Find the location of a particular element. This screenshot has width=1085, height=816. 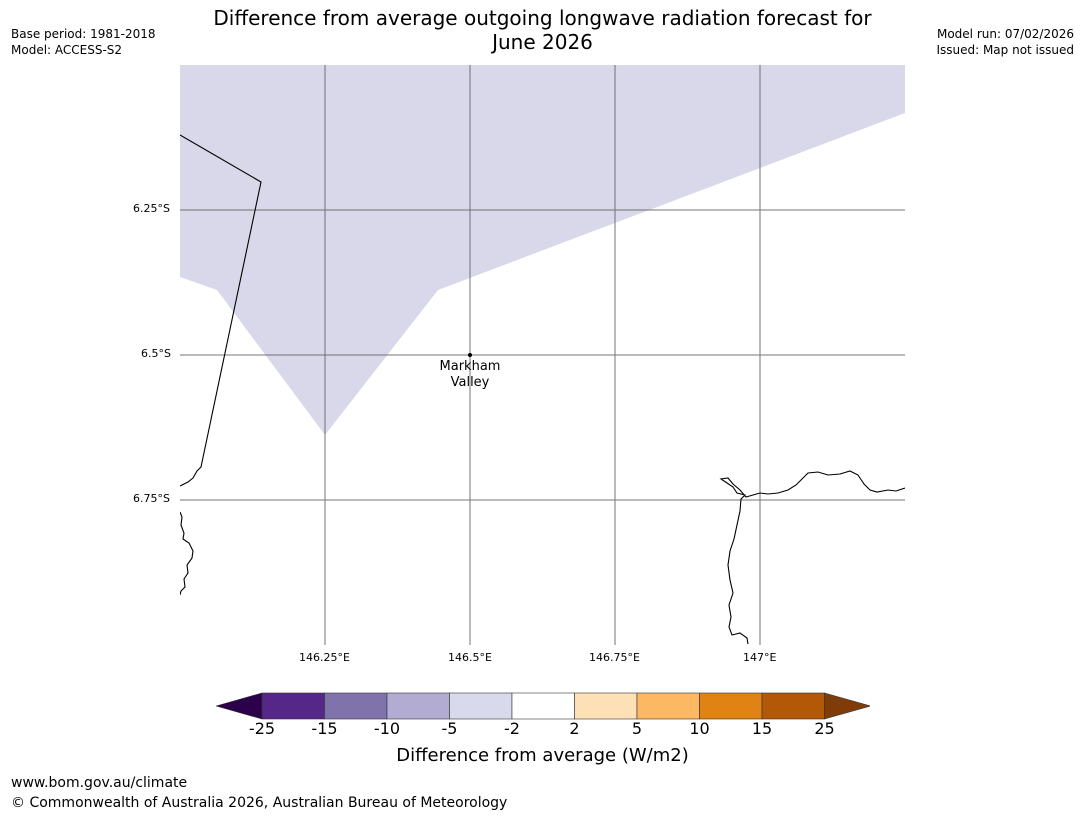

colorbar-extend-low is located at coordinates (239, 706).